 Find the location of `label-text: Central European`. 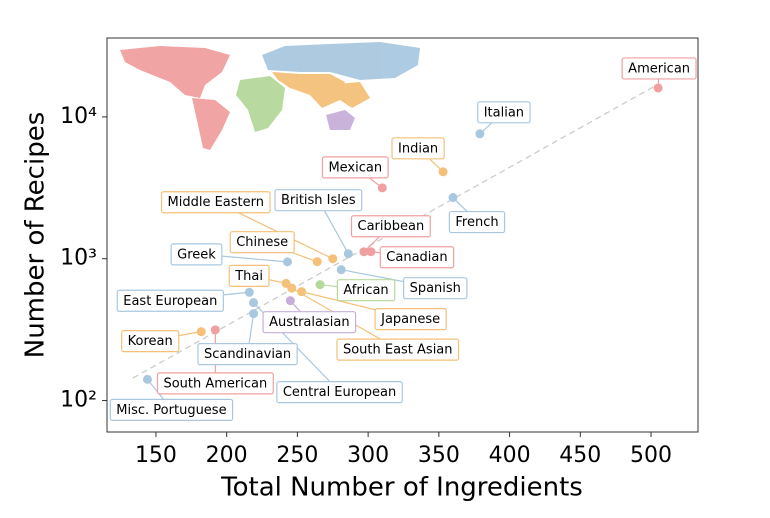

label-text: Central European is located at coordinates (339, 392).